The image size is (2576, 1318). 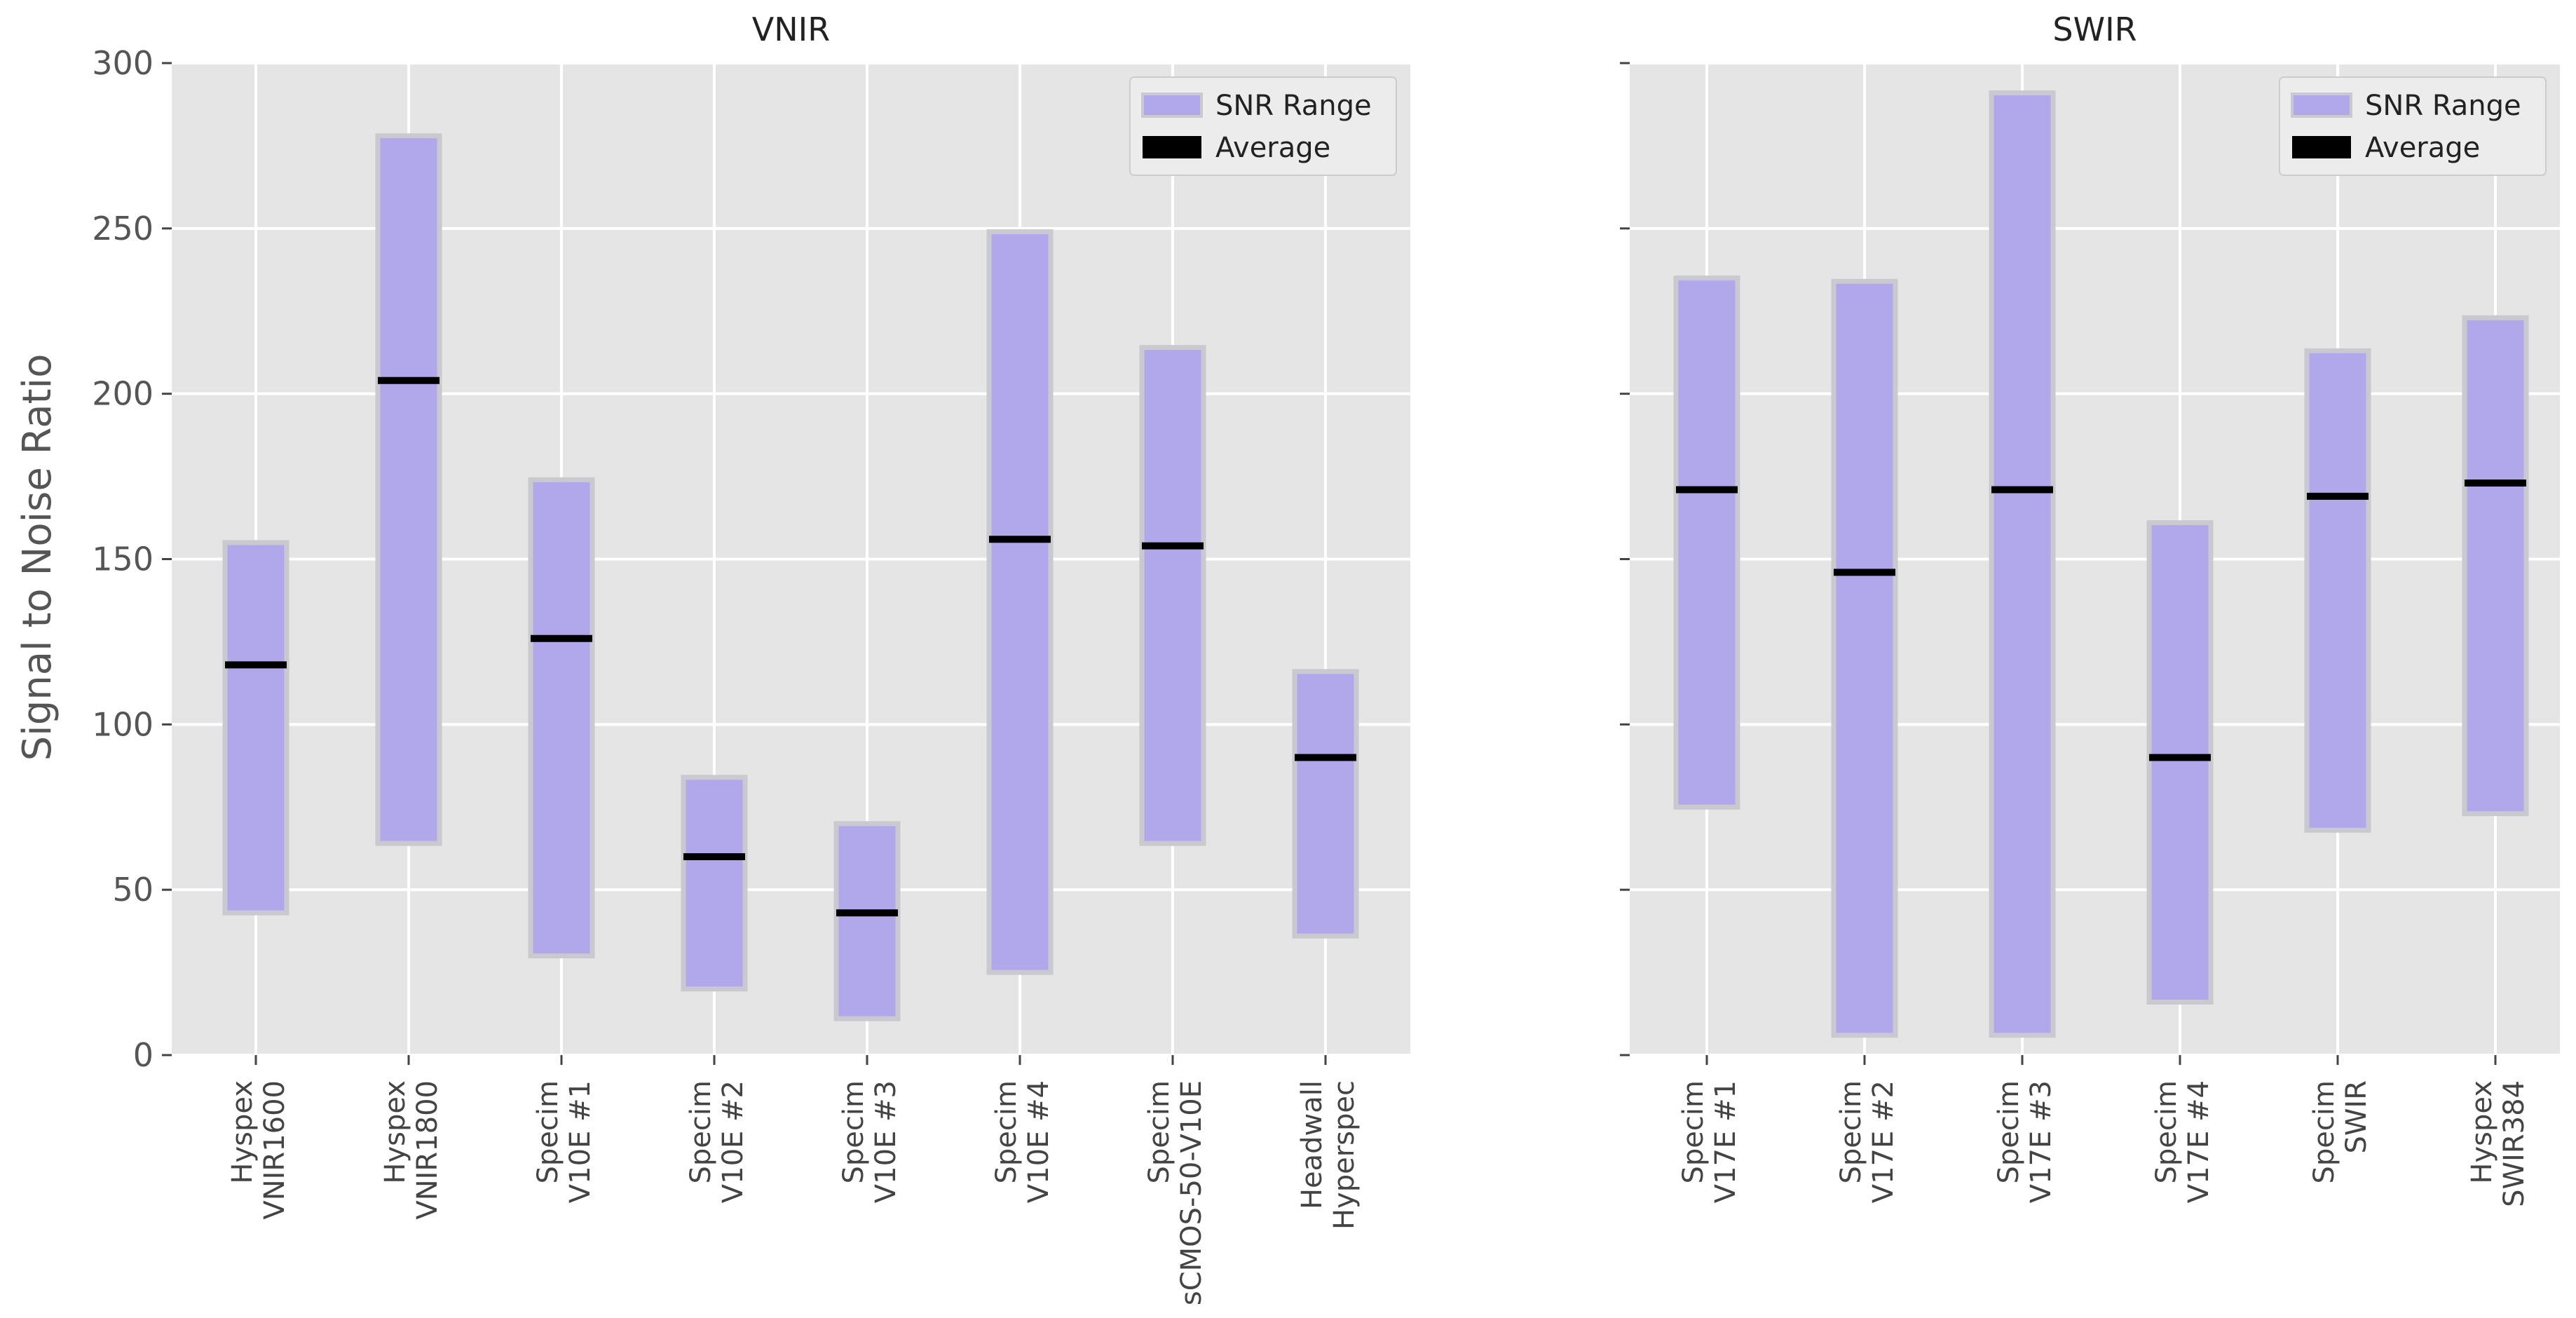 I want to click on x-tick-label-line: SWIR, so click(x=2356, y=1117).